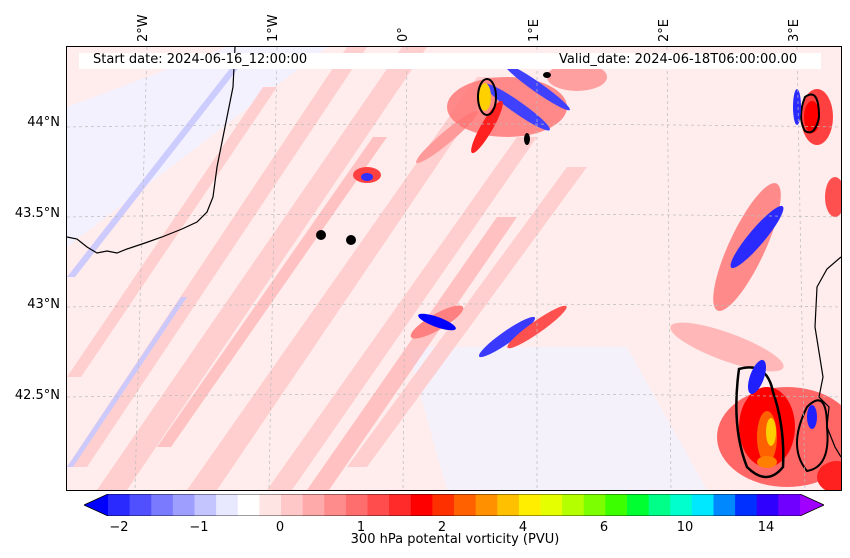 This screenshot has width=850, height=558. I want to click on colorbar-label: 300 hPa potental vorticity (PVU), so click(455, 539).